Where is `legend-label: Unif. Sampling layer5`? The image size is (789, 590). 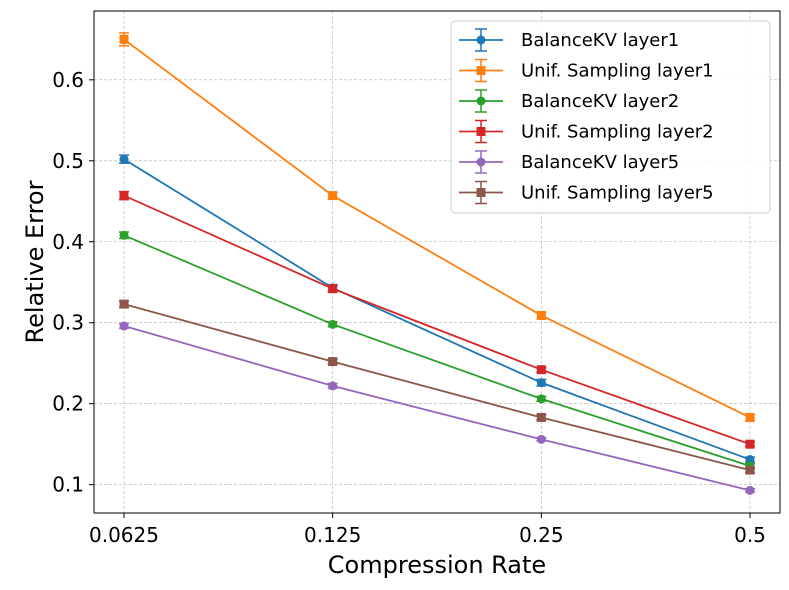 legend-label: Unif. Sampling layer5 is located at coordinates (617, 193).